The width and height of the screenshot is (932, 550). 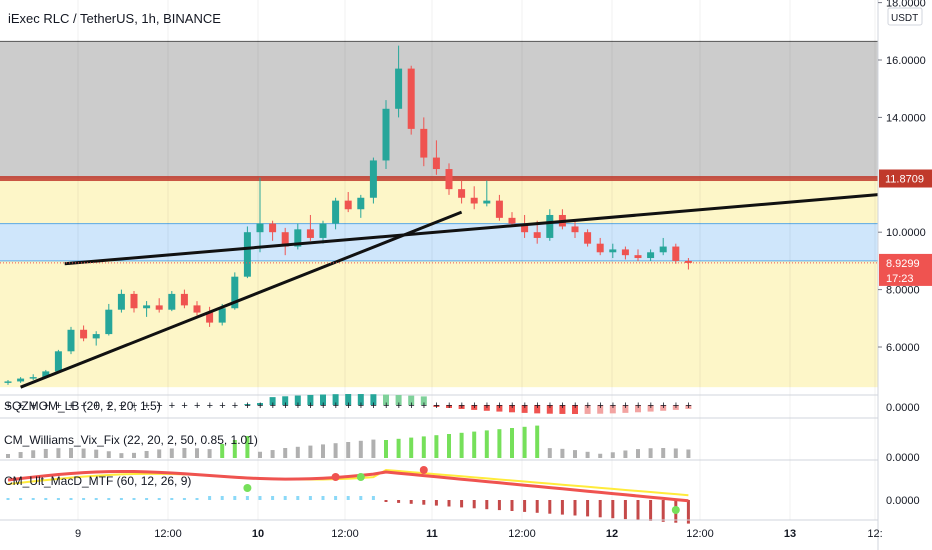 I want to click on time-tick-label: 12:00, so click(x=168, y=534).